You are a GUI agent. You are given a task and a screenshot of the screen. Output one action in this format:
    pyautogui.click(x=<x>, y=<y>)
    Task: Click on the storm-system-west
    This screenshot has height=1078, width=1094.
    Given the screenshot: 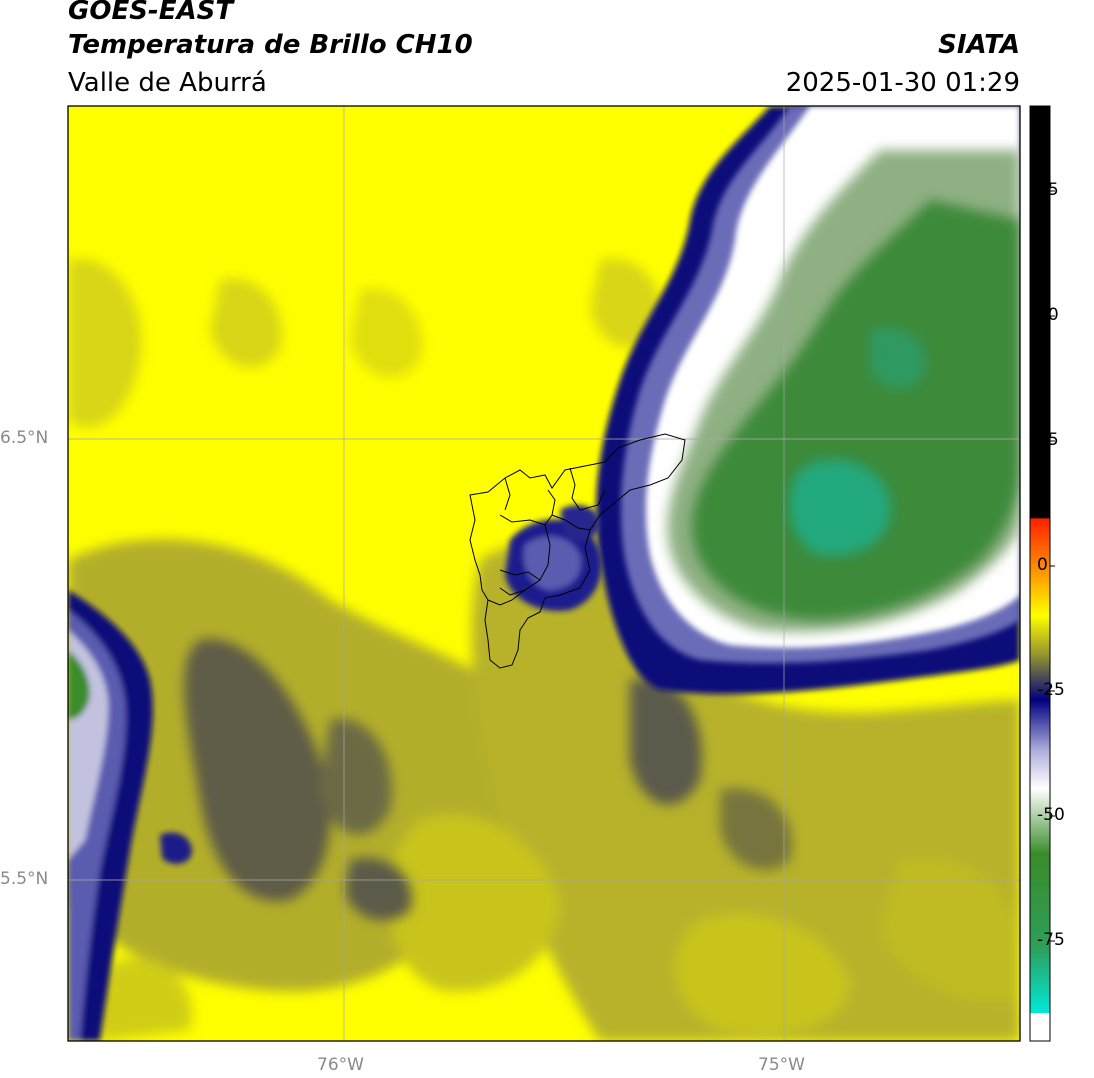 What is the action you would take?
    pyautogui.click(x=130, y=815)
    